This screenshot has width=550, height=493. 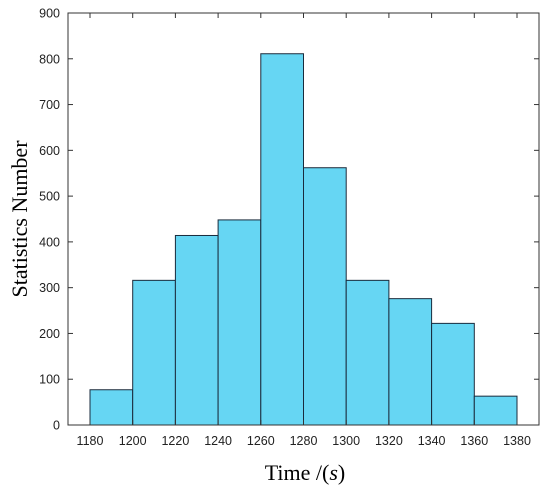 What do you see at coordinates (49, 14) in the screenshot?
I see `y-tick-label: 900` at bounding box center [49, 14].